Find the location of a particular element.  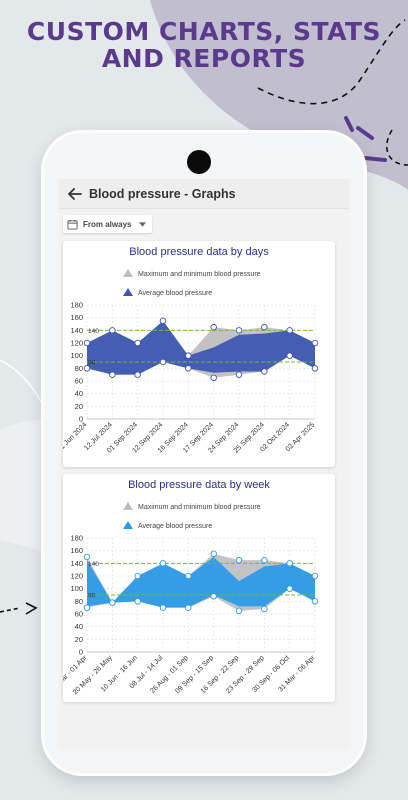

week-average-area is located at coordinates (201, 582).